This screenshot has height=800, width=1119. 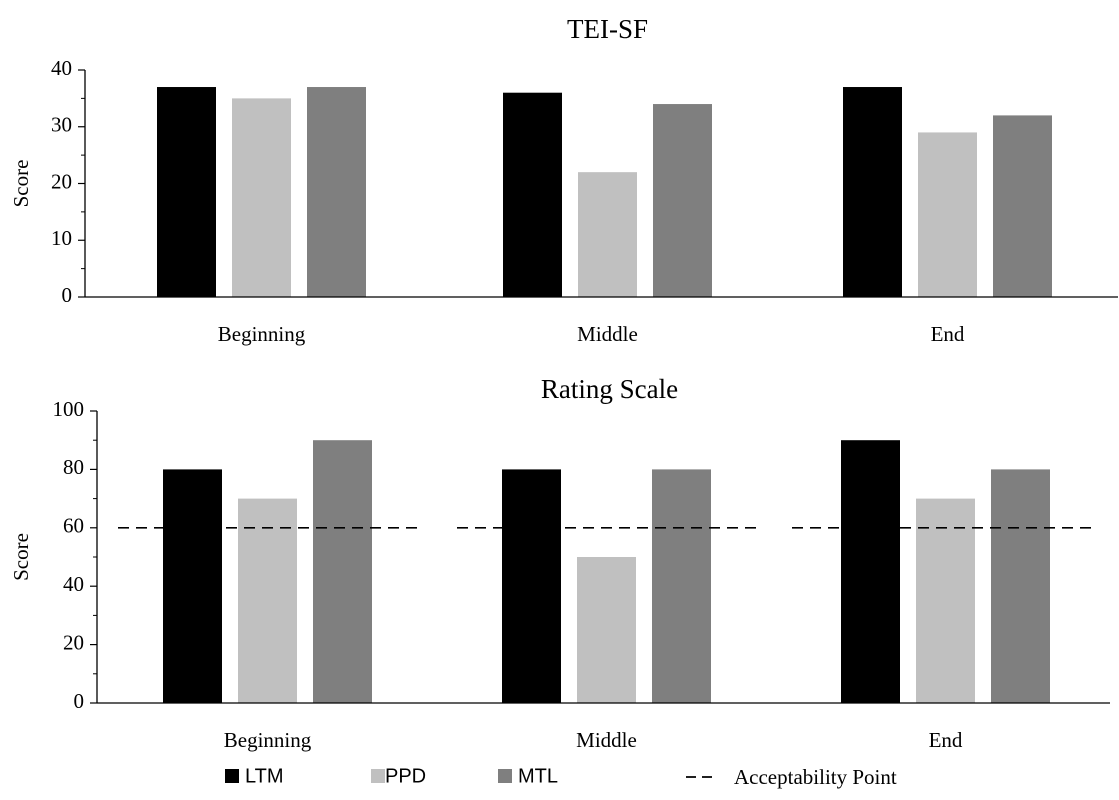 What do you see at coordinates (609, 389) in the screenshot?
I see `chart-title: Rating Scale` at bounding box center [609, 389].